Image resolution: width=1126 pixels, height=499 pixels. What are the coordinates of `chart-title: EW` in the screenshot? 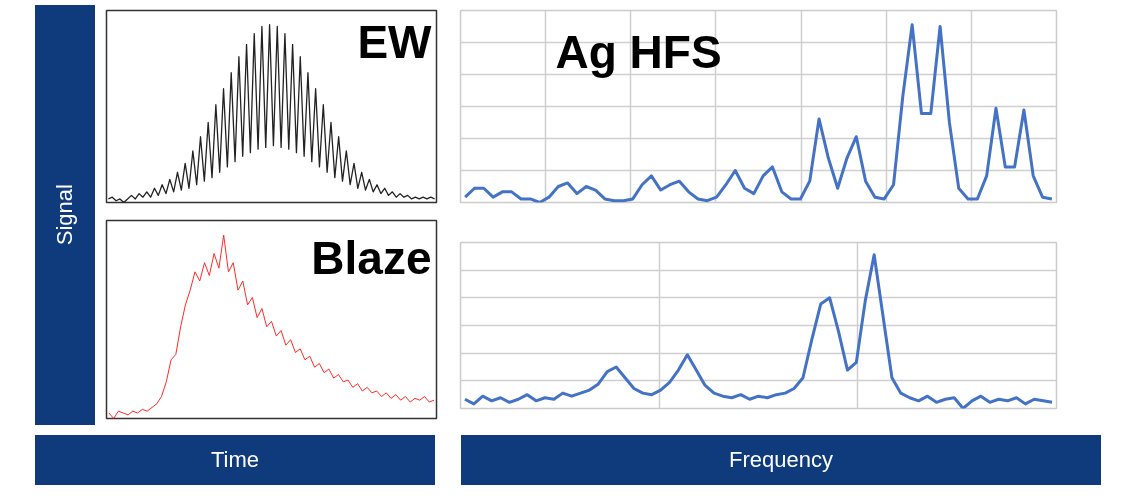 It's located at (395, 41).